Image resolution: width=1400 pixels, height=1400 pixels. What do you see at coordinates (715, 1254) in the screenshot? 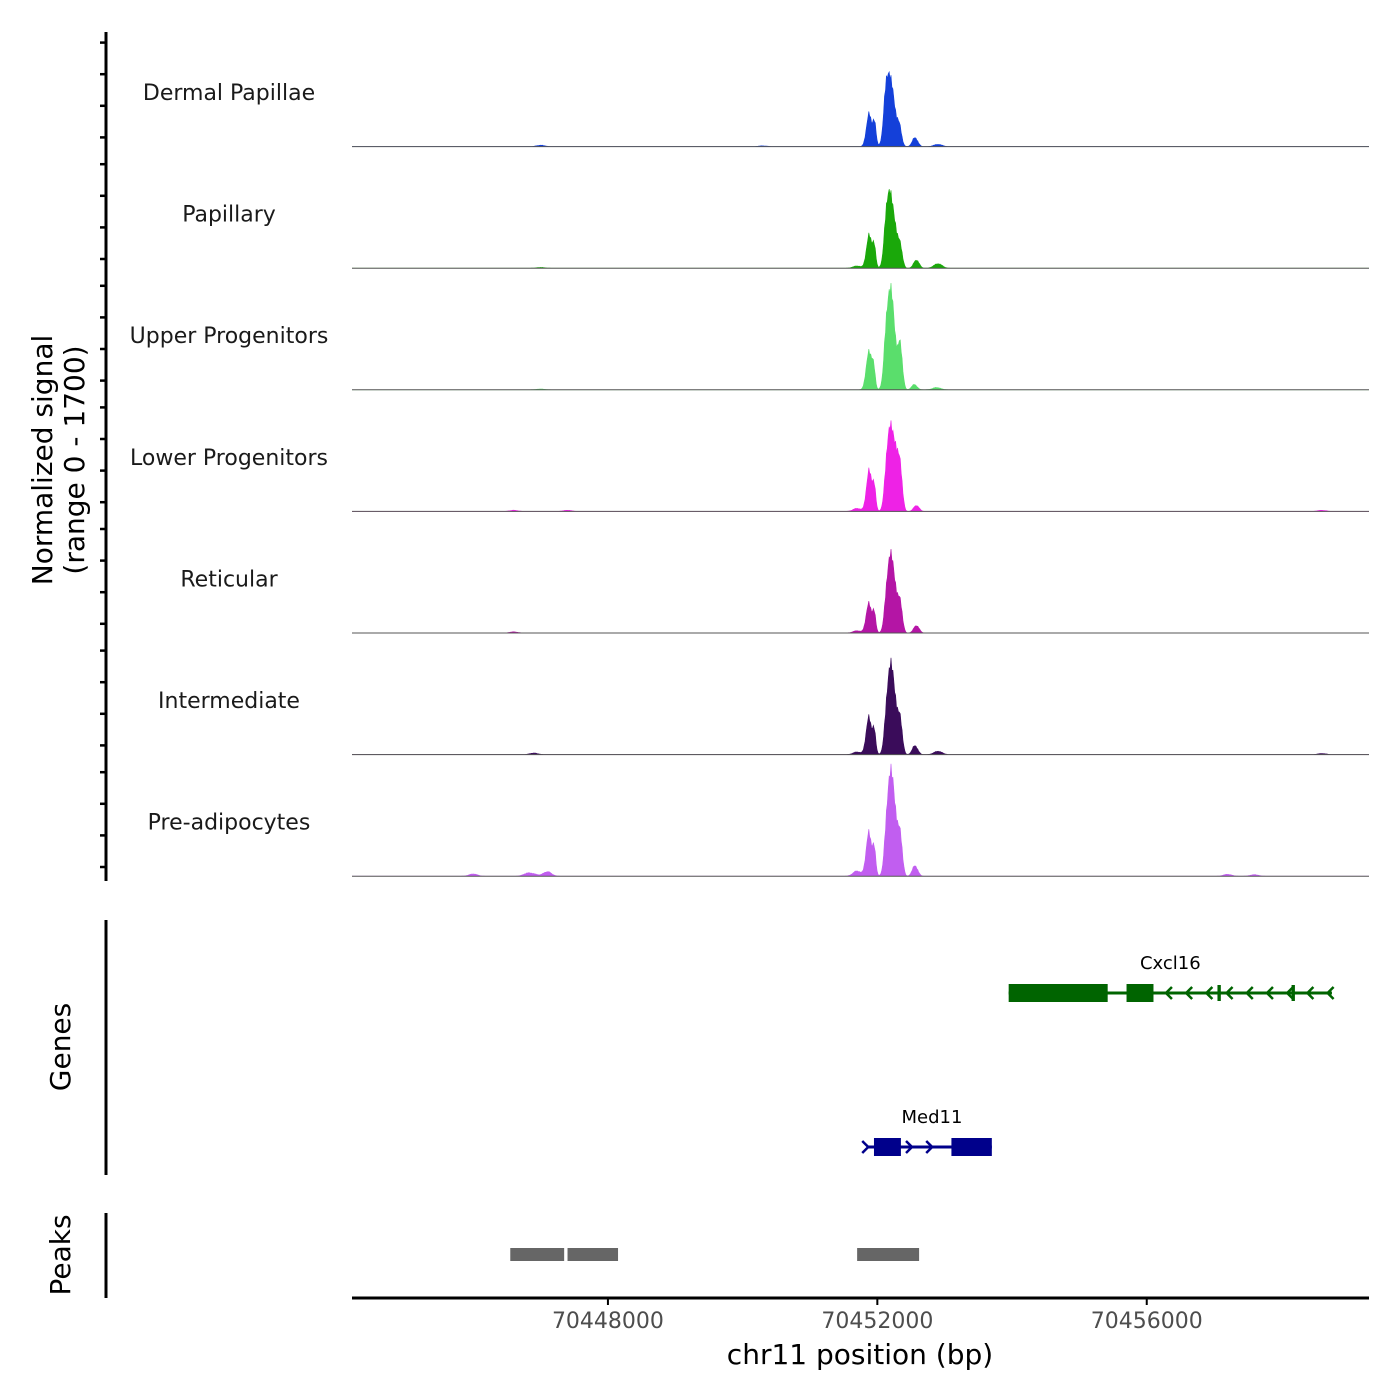
I see `peak-track` at bounding box center [715, 1254].